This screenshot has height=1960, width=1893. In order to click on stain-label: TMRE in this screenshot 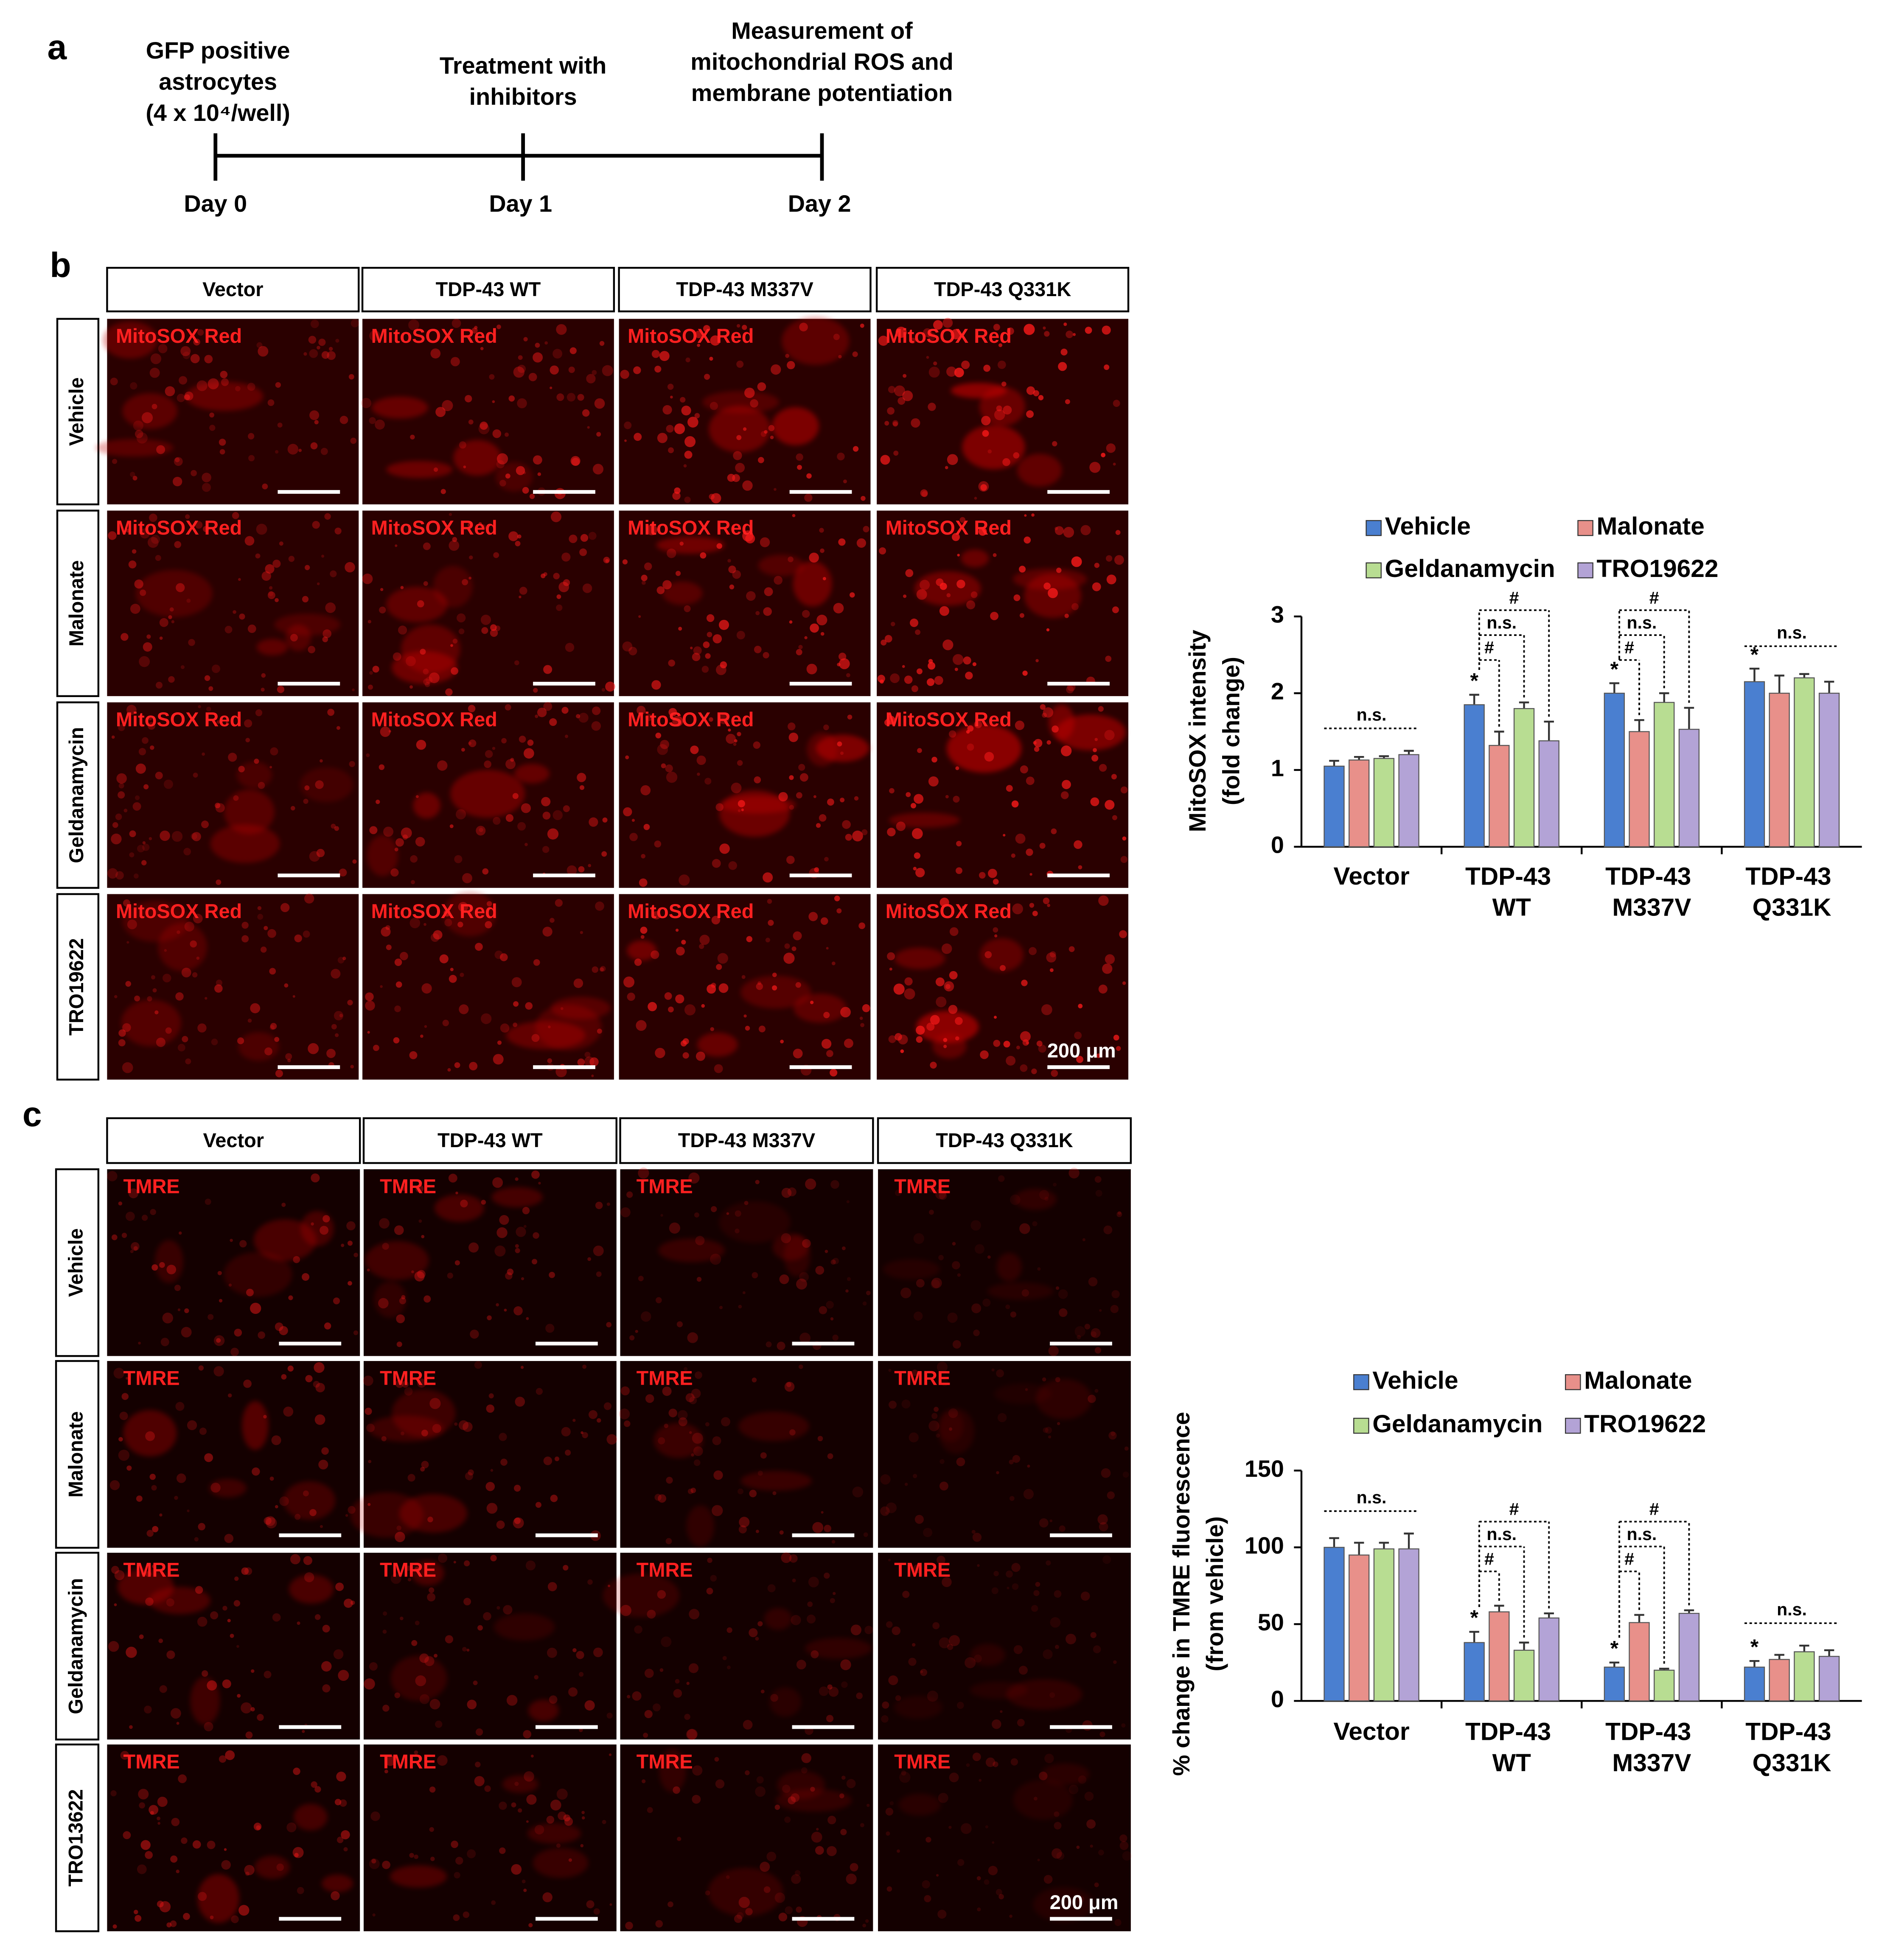, I will do `click(151, 1377)`.